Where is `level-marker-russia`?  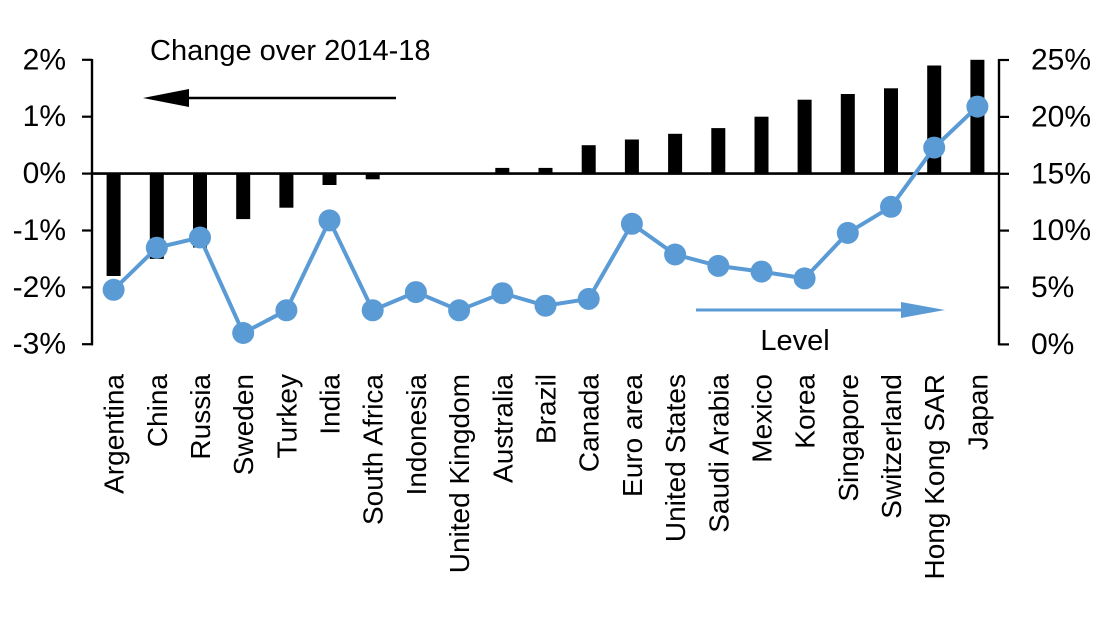 level-marker-russia is located at coordinates (200, 237).